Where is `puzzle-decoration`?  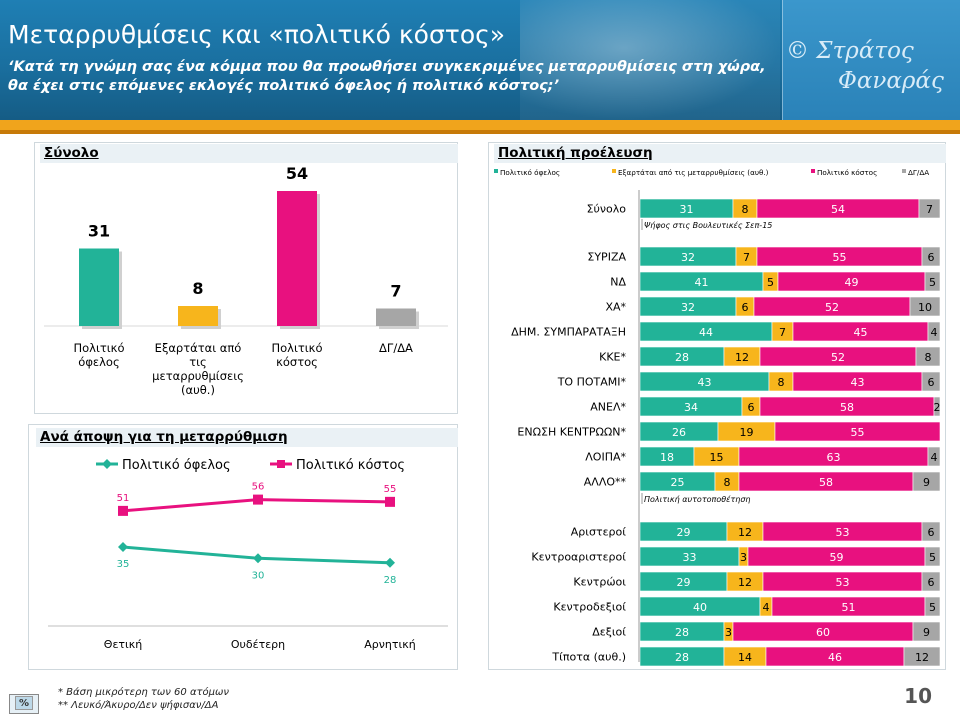 puzzle-decoration is located at coordinates (650, 60).